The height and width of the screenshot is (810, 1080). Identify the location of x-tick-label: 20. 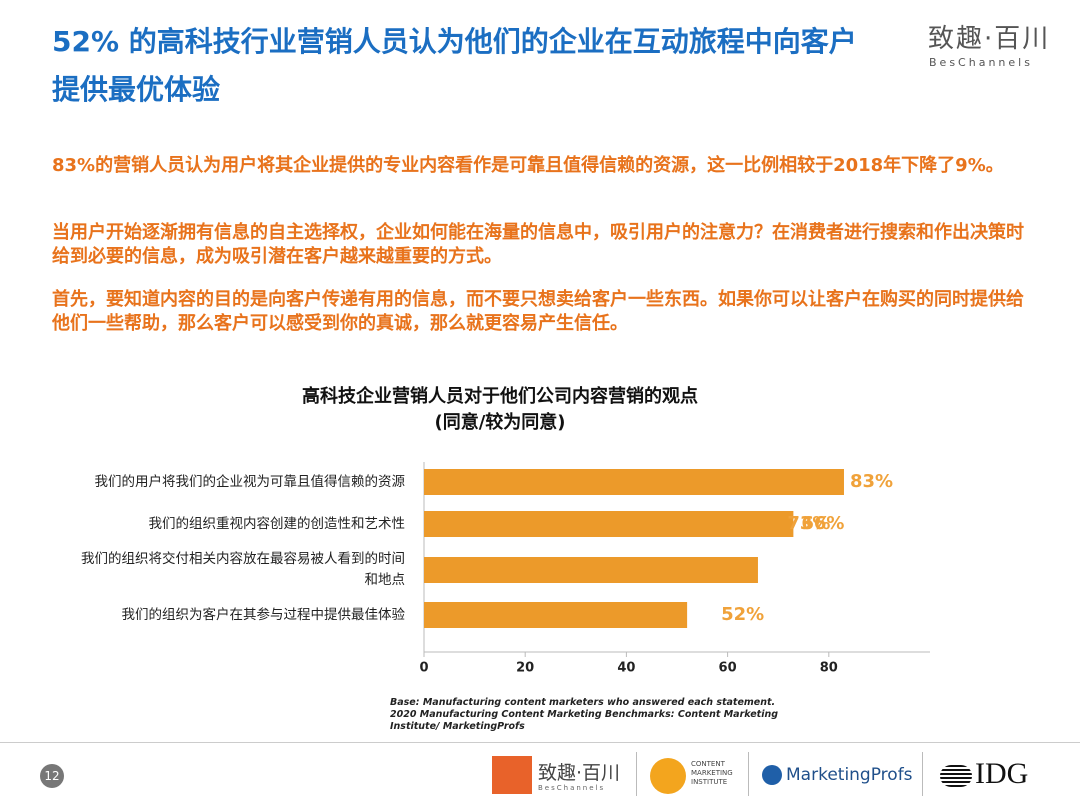
(525, 668).